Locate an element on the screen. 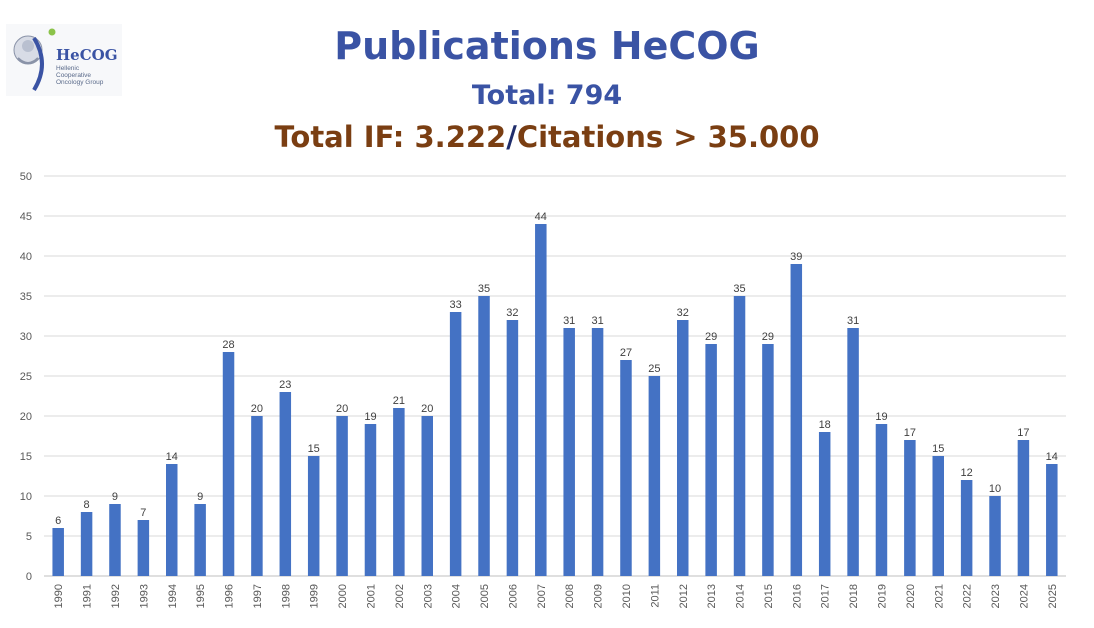 This screenshot has width=1094, height=628. x-tick-label-2003: 2003 is located at coordinates (428, 596).